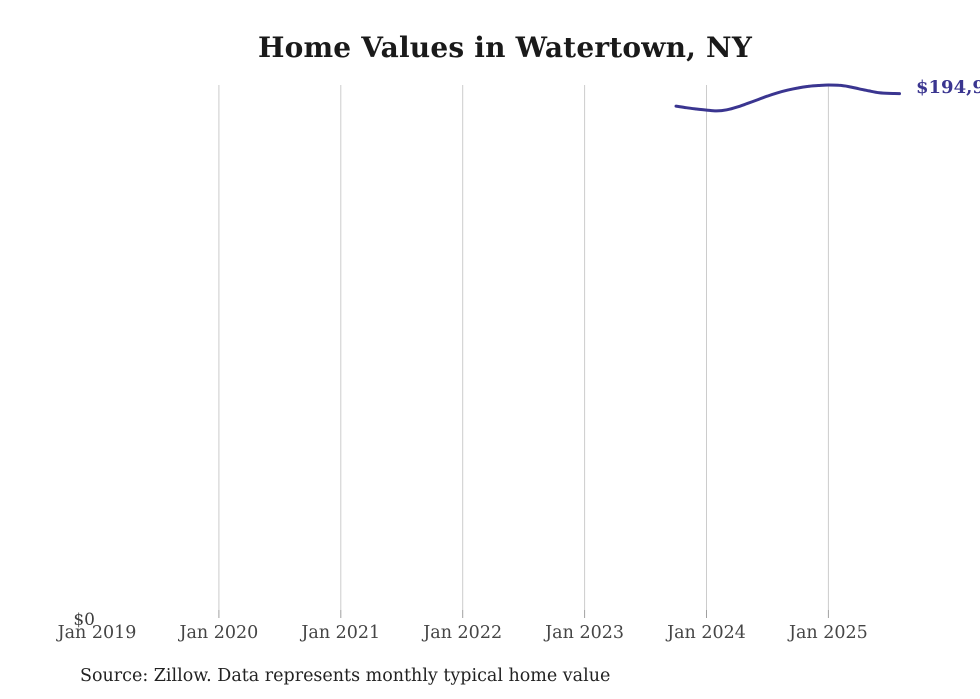 This screenshot has height=699, width=980. Describe the element at coordinates (523, 614) in the screenshot. I see `axis-ticks-group` at that location.